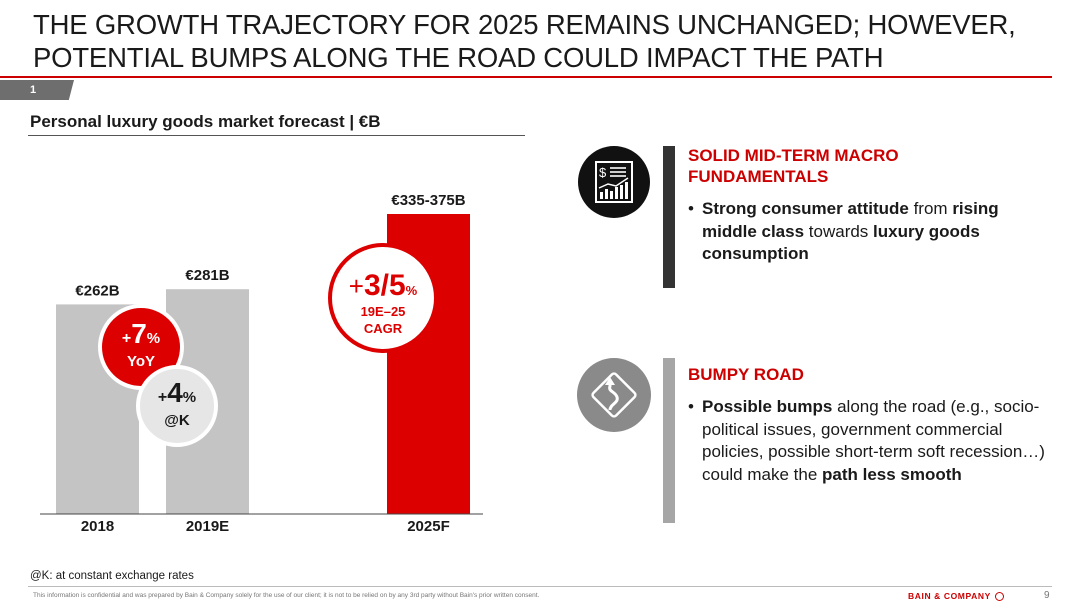 The image size is (1080, 608). I want to click on bar-value-label: €262B, so click(97, 290).